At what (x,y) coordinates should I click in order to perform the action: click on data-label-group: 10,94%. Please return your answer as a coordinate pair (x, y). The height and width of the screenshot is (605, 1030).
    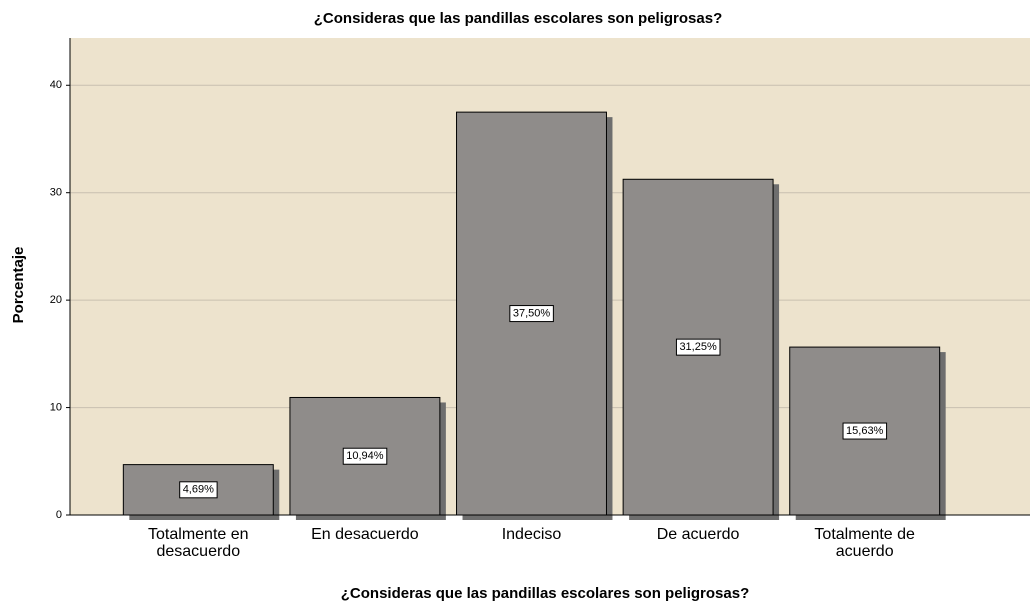
    Looking at the image, I should click on (365, 456).